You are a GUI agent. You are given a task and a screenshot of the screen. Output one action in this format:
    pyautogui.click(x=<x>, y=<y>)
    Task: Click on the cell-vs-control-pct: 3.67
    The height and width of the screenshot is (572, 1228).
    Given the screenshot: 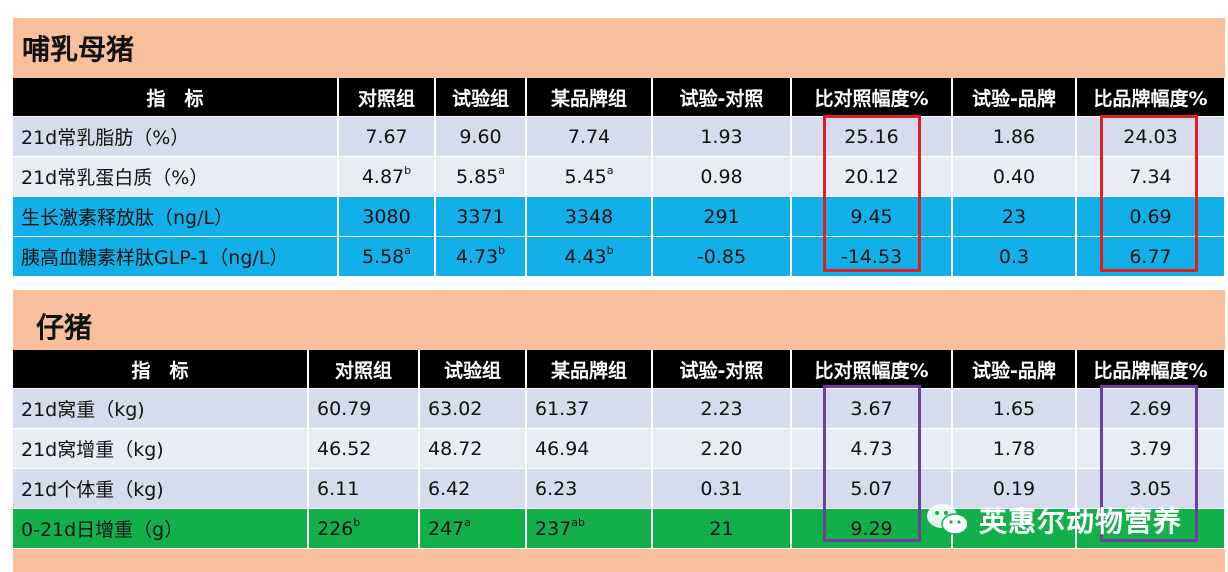 What is the action you would take?
    pyautogui.click(x=872, y=408)
    